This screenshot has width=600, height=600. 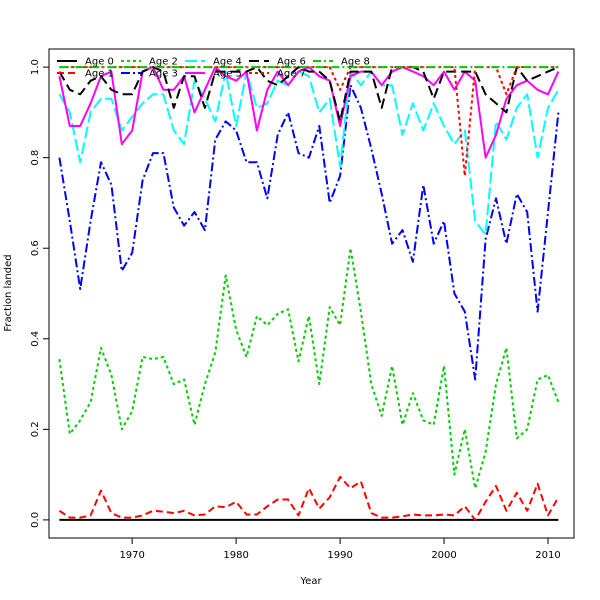 I want to click on legend-label: Age 2, so click(x=163, y=62).